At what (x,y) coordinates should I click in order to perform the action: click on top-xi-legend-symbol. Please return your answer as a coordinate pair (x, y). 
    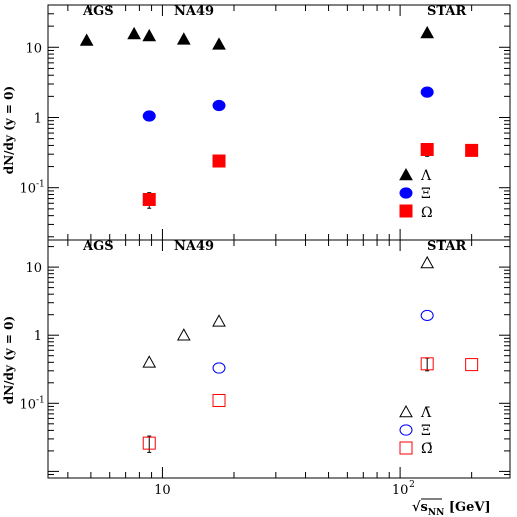
    Looking at the image, I should click on (406, 193).